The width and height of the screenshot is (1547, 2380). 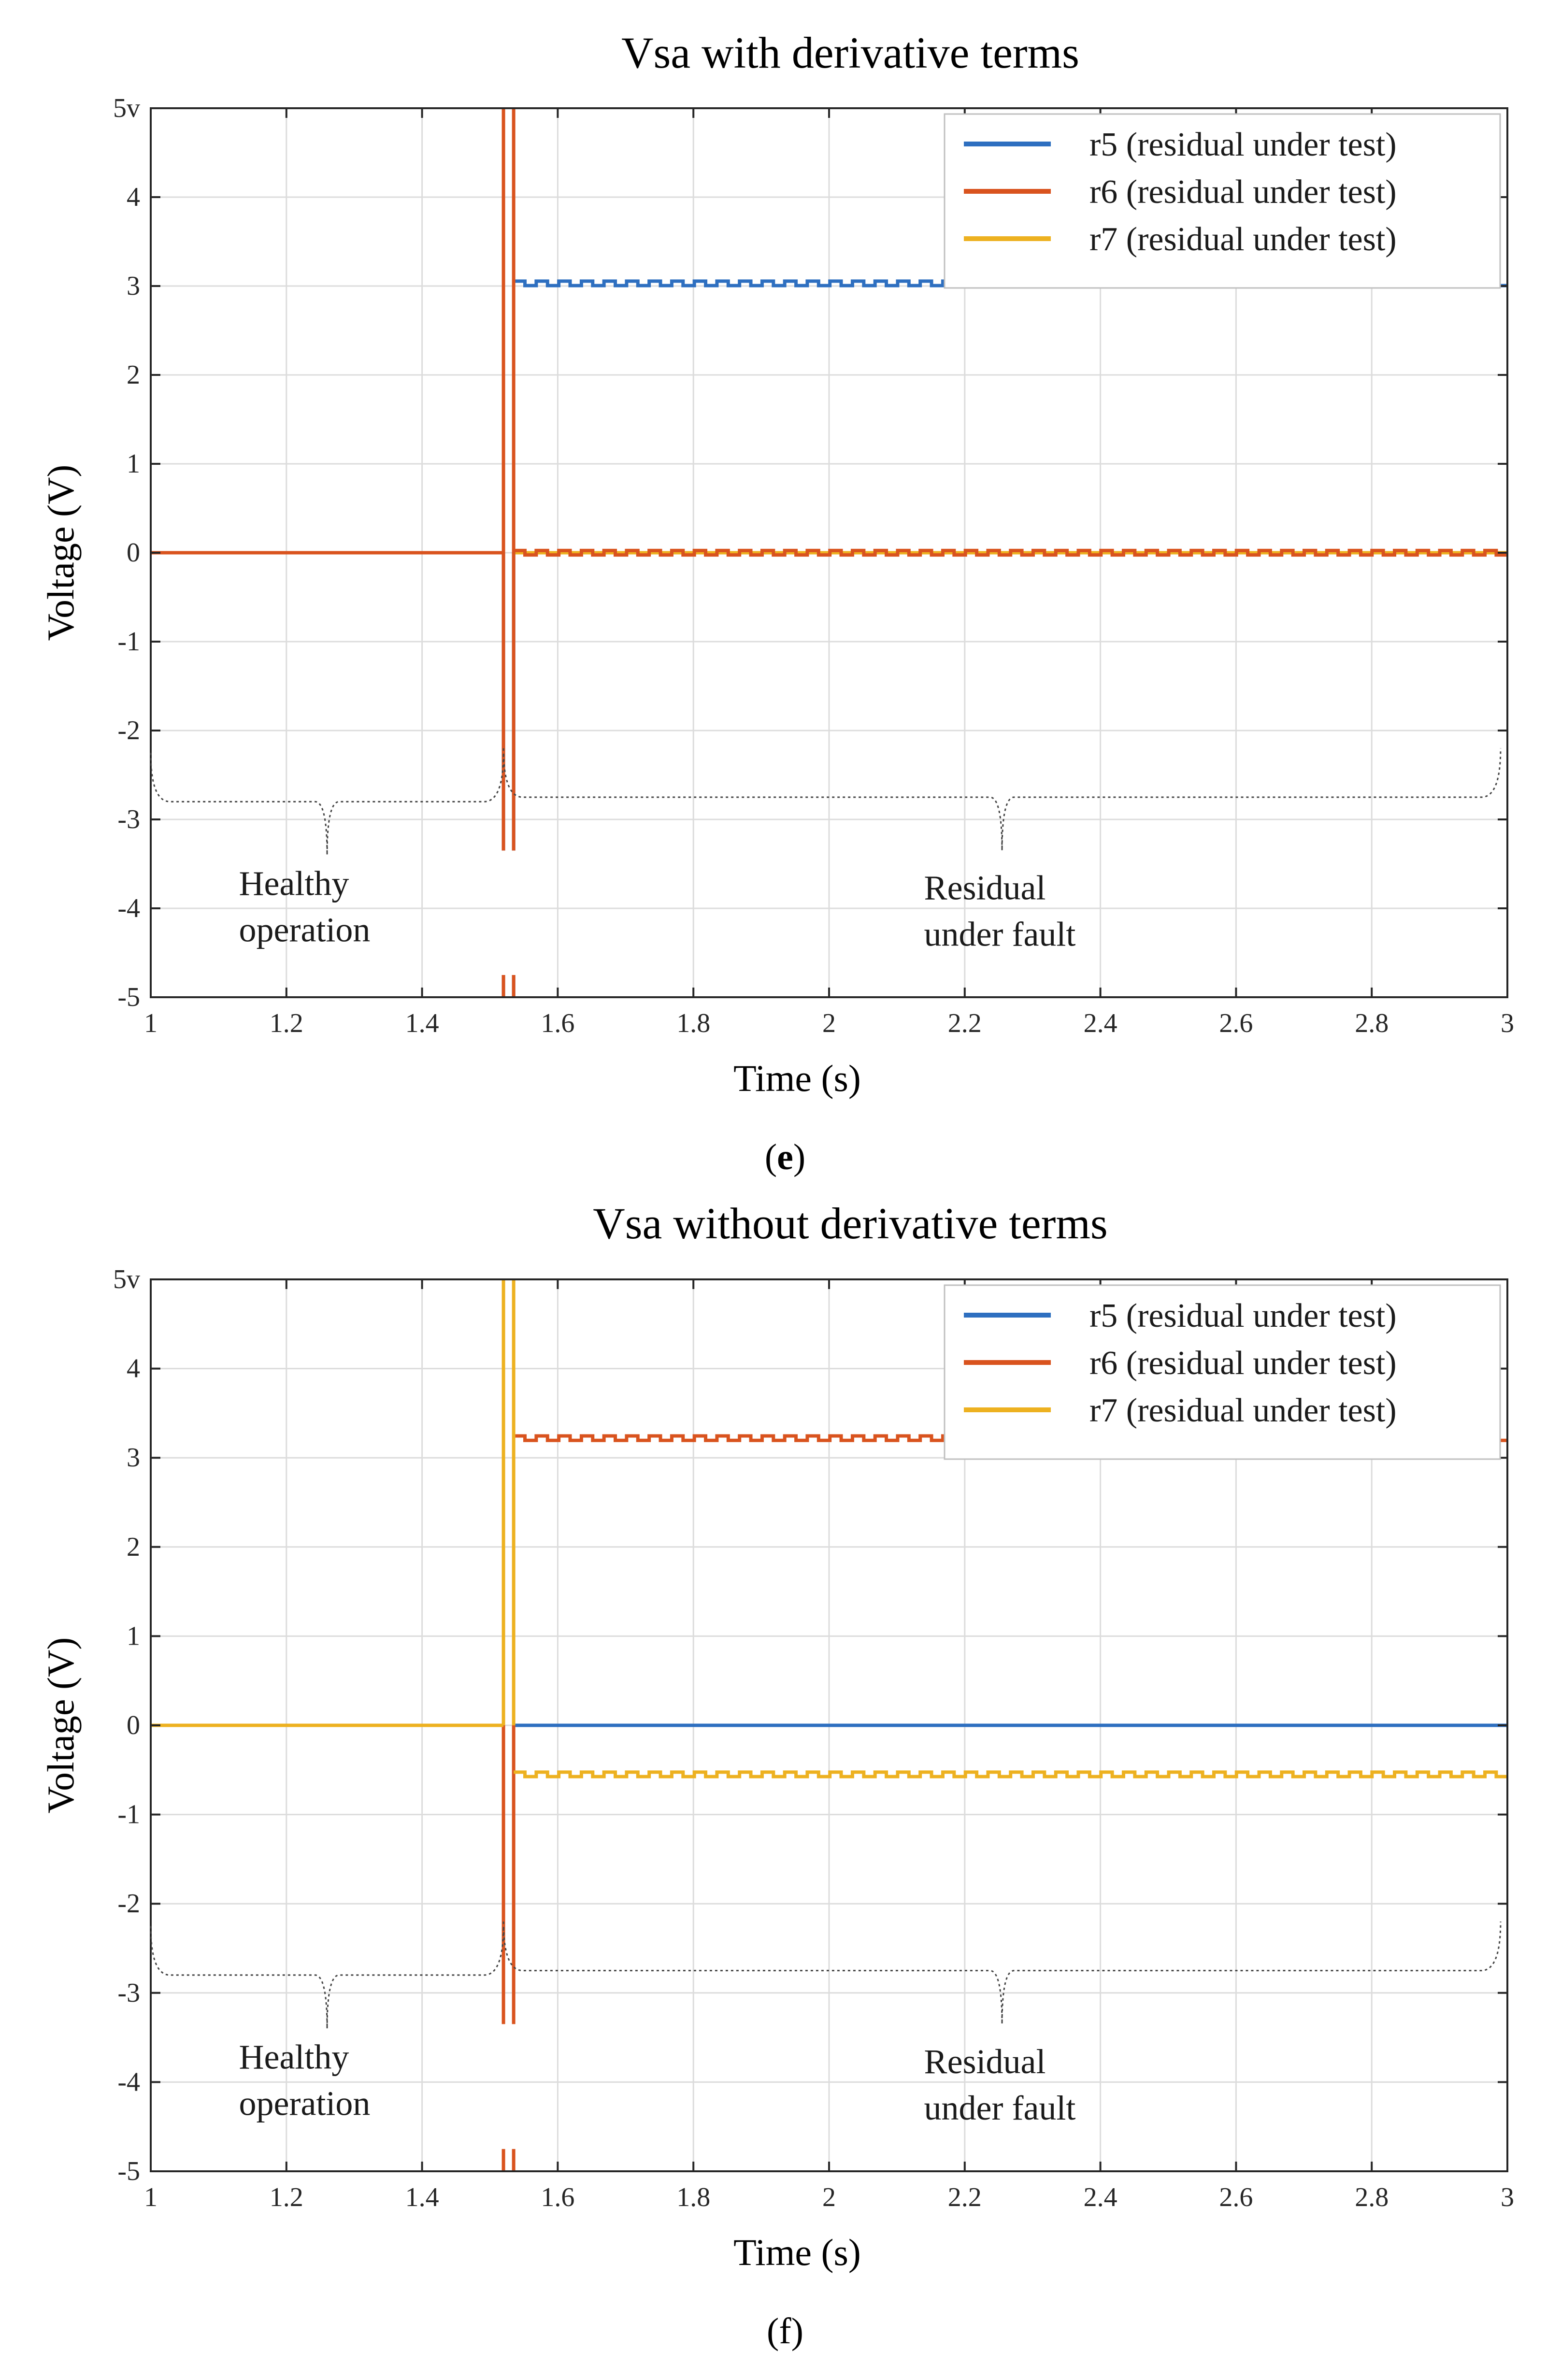 What do you see at coordinates (785, 2331) in the screenshot?
I see `panel-label: (f)` at bounding box center [785, 2331].